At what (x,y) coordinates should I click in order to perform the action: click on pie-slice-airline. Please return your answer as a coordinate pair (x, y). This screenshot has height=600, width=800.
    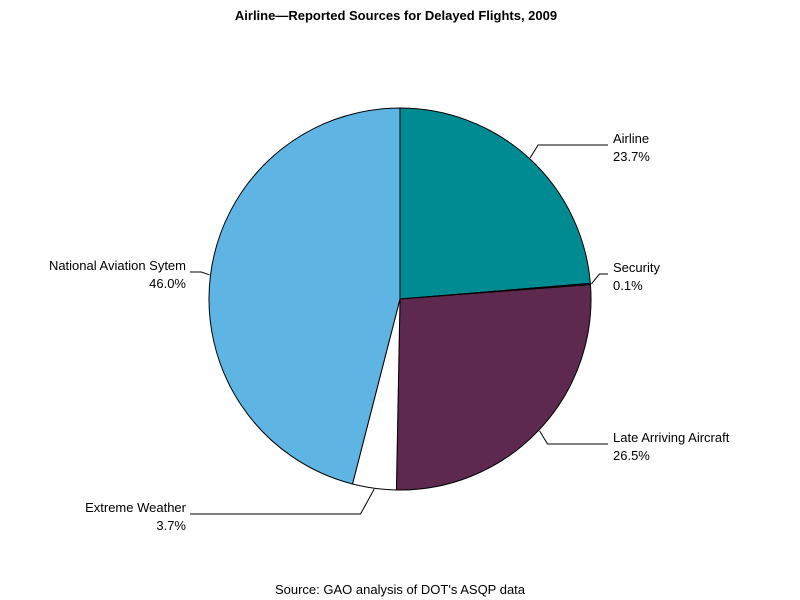
    Looking at the image, I should click on (495, 203).